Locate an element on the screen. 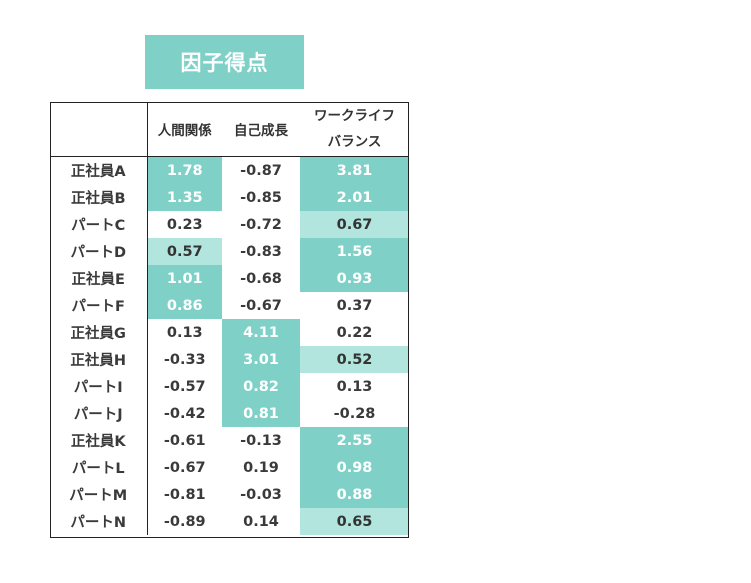 Image resolution: width=751 pixels, height=583 pixels. cell-self-growth: -0.68 is located at coordinates (261, 278).